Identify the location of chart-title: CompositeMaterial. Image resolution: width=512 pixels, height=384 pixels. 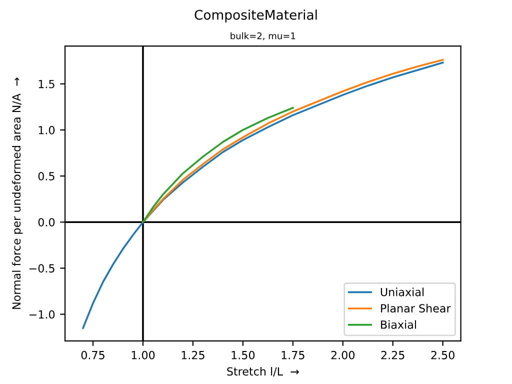
(255, 16).